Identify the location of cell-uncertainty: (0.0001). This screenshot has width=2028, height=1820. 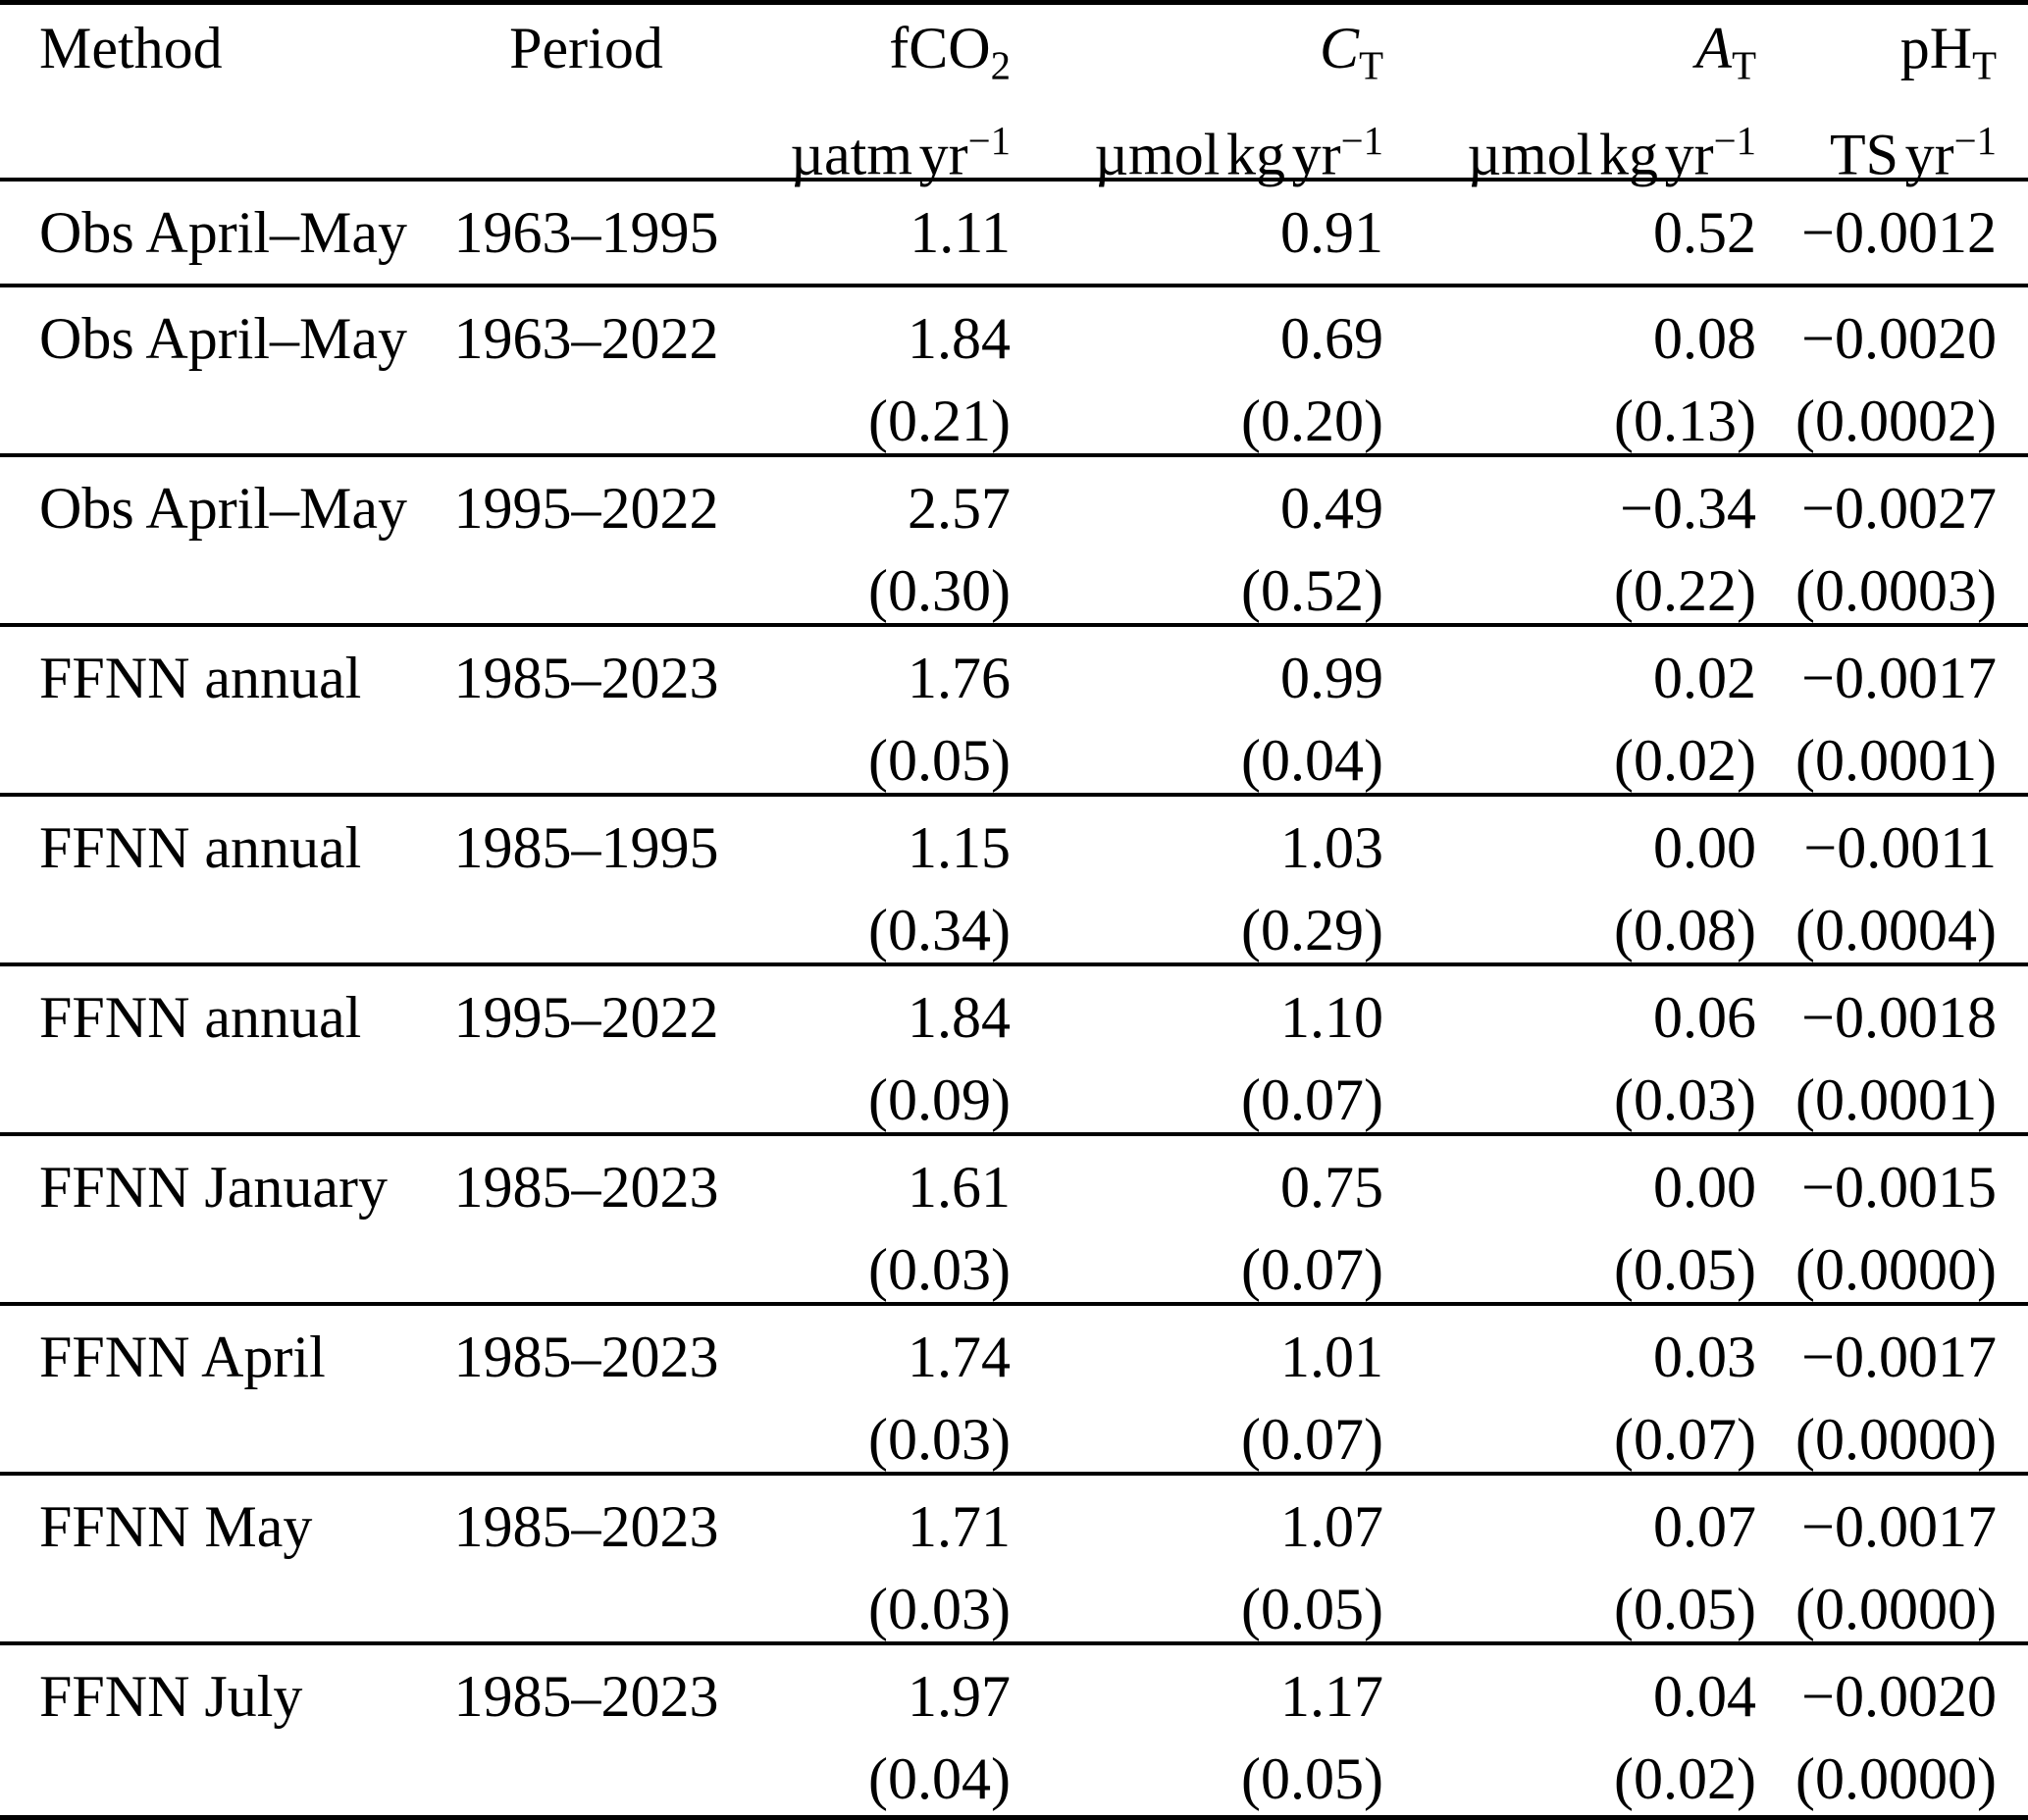
(1896, 1099).